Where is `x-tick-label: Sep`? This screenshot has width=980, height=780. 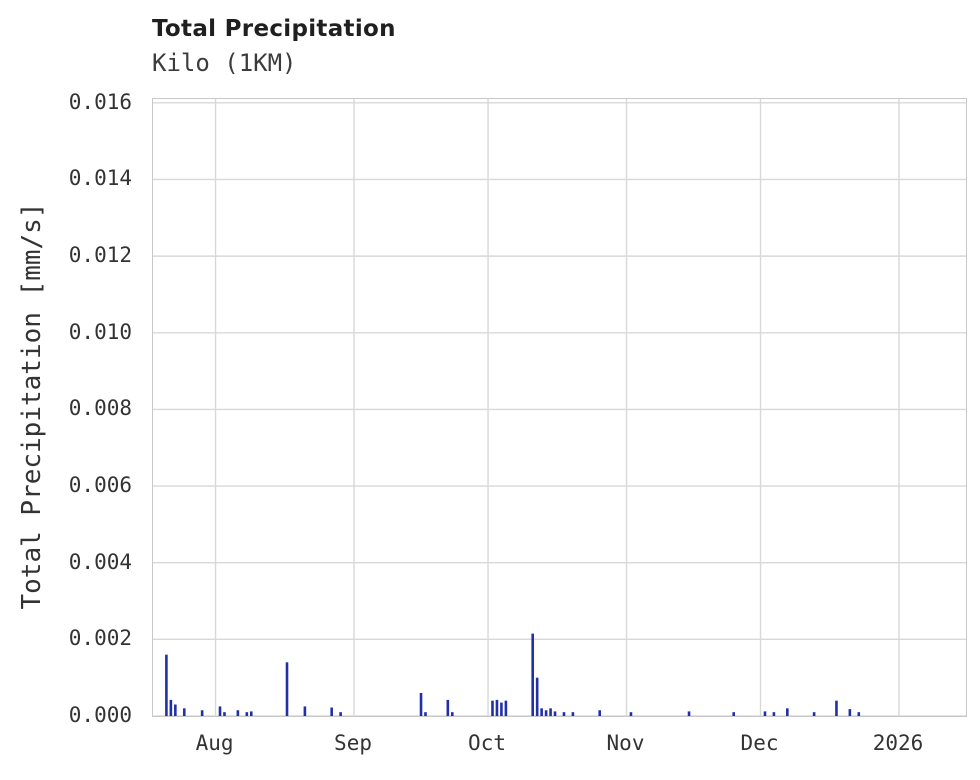 x-tick-label: Sep is located at coordinates (353, 743).